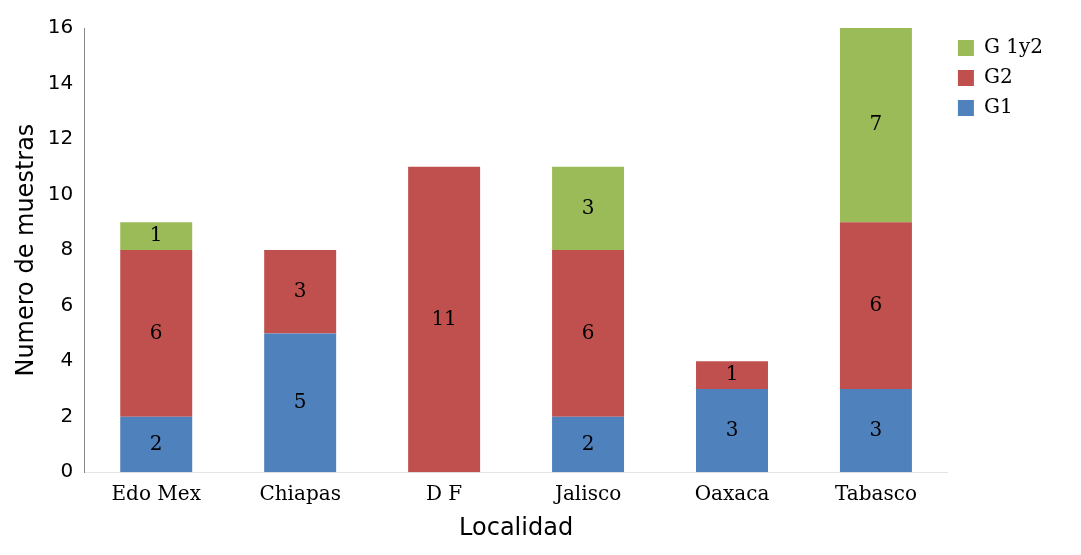  What do you see at coordinates (67, 248) in the screenshot?
I see `y-tick-label: 8` at bounding box center [67, 248].